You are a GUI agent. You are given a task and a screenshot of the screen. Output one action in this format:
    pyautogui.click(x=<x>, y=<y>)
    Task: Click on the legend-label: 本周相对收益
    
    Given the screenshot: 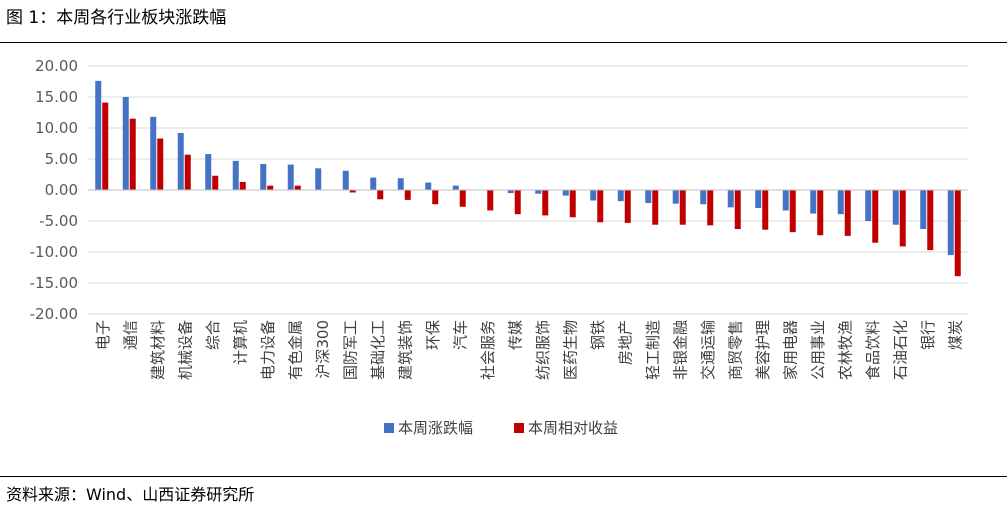 What is the action you would take?
    pyautogui.click(x=573, y=428)
    